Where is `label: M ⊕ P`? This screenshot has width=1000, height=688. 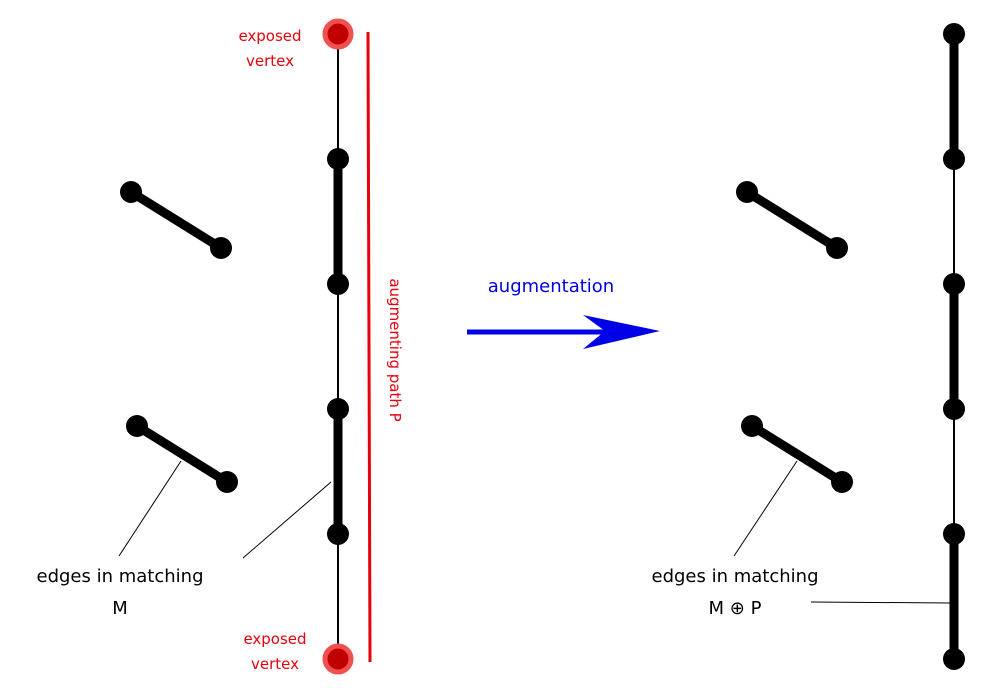 label: M ⊕ P is located at coordinates (735, 608).